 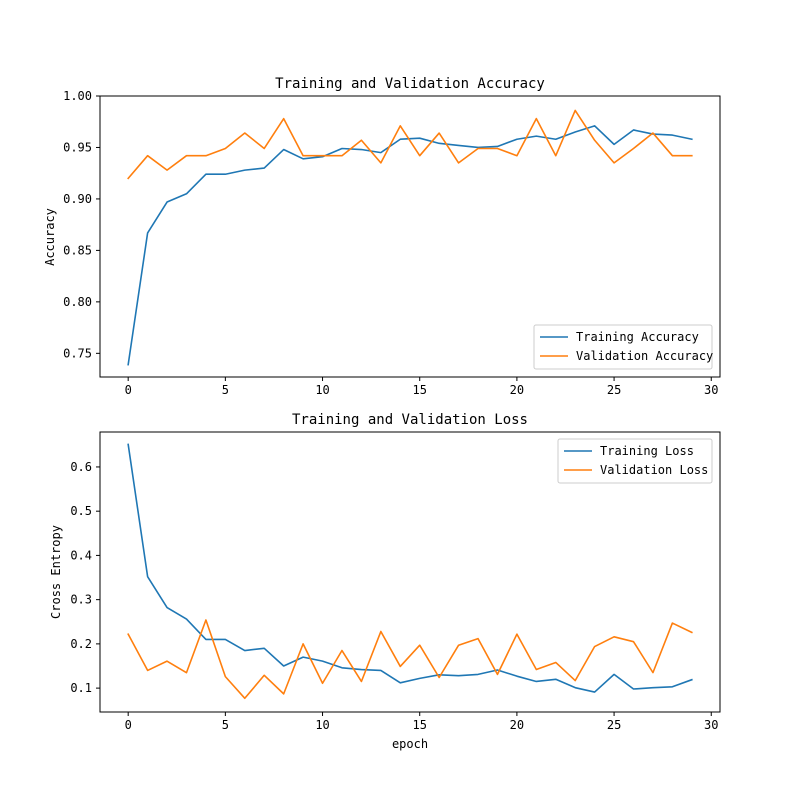 I want to click on loss-legend: Training Loss Validation Loss, so click(x=635, y=461).